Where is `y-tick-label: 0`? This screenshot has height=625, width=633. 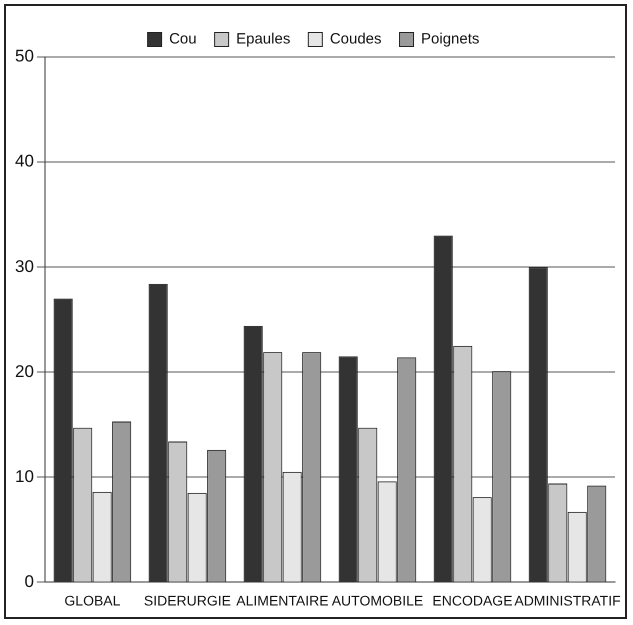 y-tick-label: 0 is located at coordinates (29, 581).